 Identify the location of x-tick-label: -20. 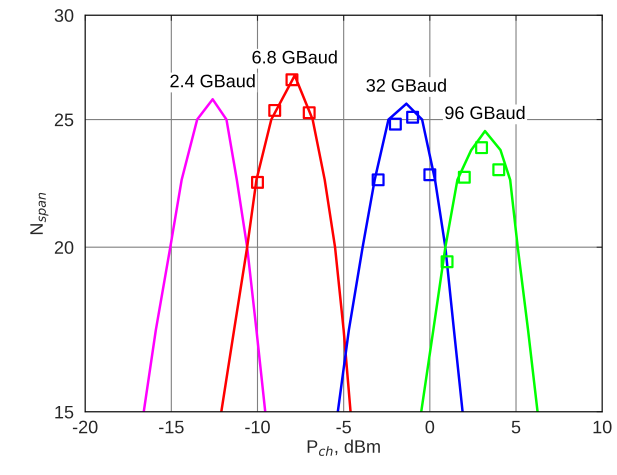
(85, 427).